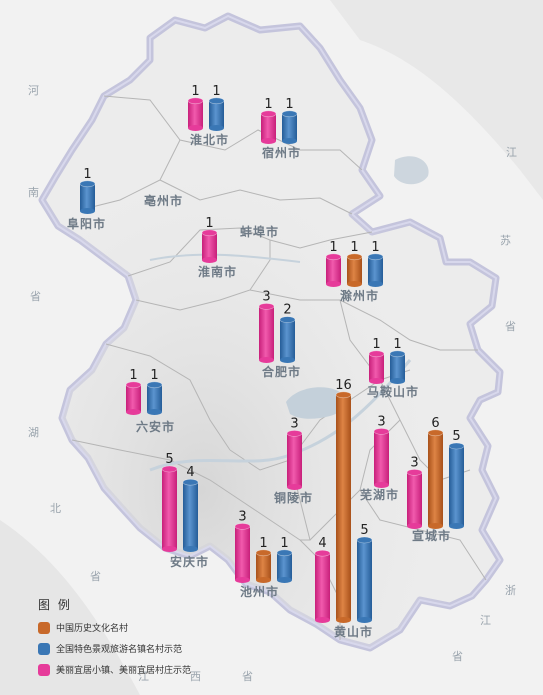 The image size is (543, 695). What do you see at coordinates (55, 605) in the screenshot?
I see `legend-title: 图 例` at bounding box center [55, 605].